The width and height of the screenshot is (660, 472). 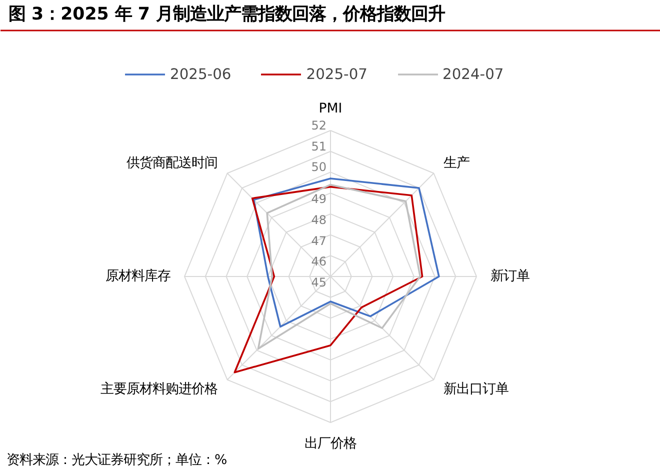 I want to click on spoke-label: 供货商配送时间, so click(x=172, y=163).